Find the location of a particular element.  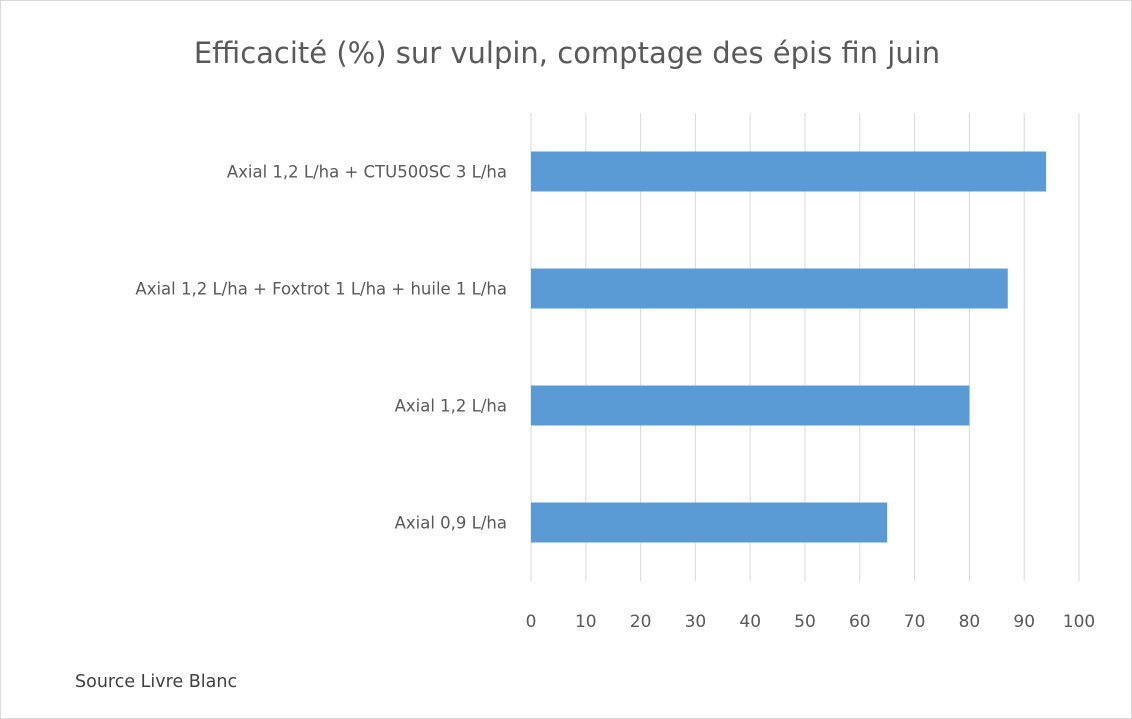

x-tick-label: 70 is located at coordinates (915, 622).